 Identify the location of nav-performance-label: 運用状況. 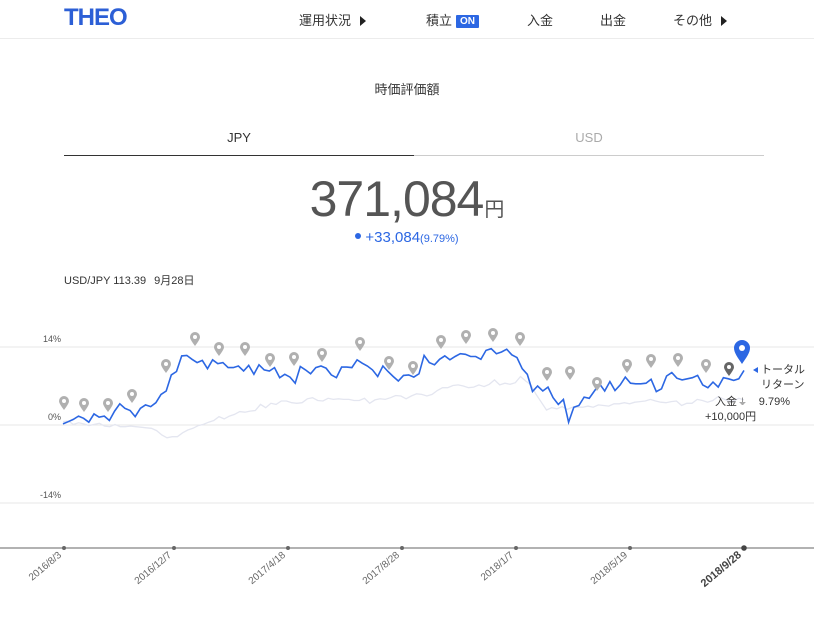
(325, 20).